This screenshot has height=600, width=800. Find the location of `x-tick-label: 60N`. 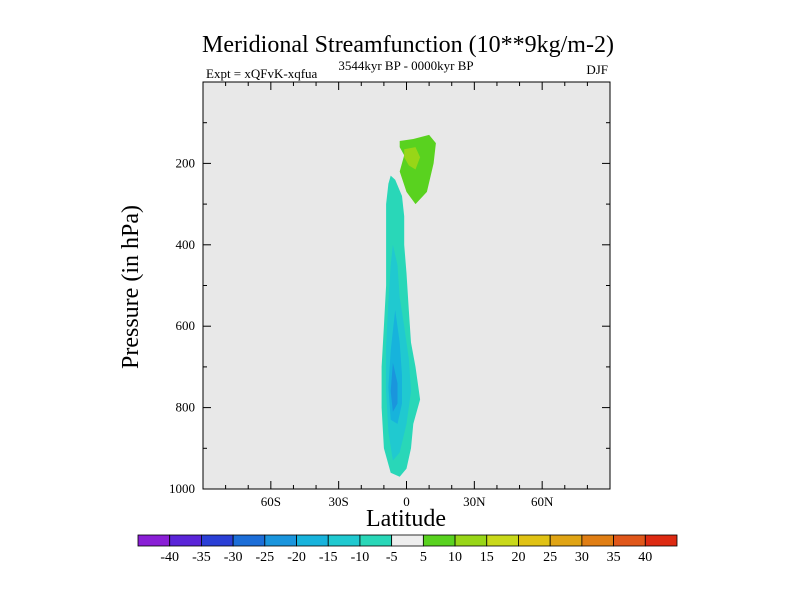

x-tick-label: 60N is located at coordinates (542, 501).